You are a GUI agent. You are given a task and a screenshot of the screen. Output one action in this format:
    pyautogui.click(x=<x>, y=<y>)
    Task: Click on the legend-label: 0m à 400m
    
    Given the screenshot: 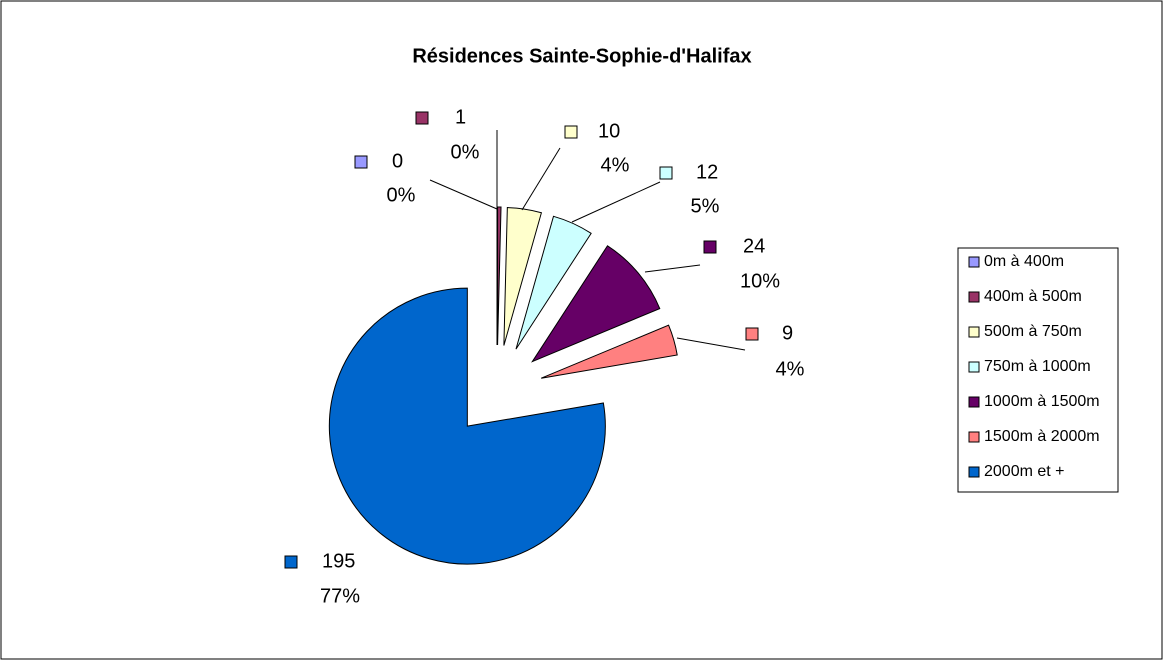 What is the action you would take?
    pyautogui.click(x=1024, y=261)
    